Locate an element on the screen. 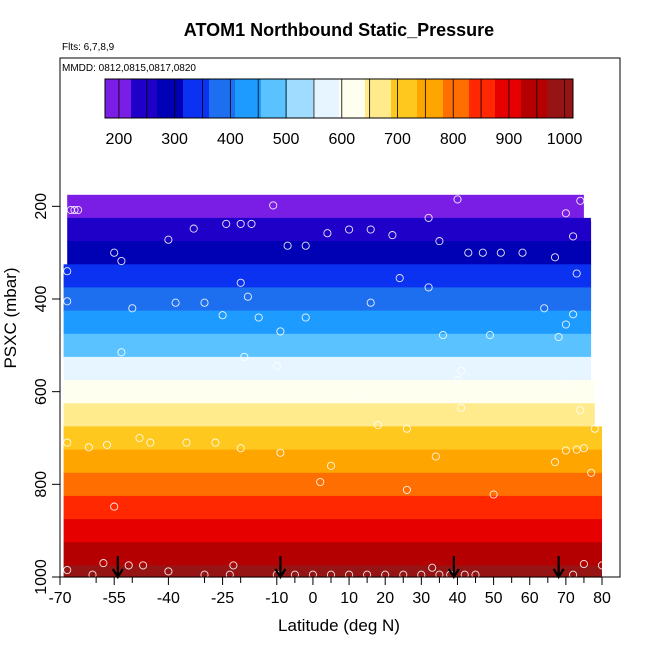 Image resolution: width=650 pixels, height=650 pixels. colorbar-tick-label: 600 is located at coordinates (341, 139).